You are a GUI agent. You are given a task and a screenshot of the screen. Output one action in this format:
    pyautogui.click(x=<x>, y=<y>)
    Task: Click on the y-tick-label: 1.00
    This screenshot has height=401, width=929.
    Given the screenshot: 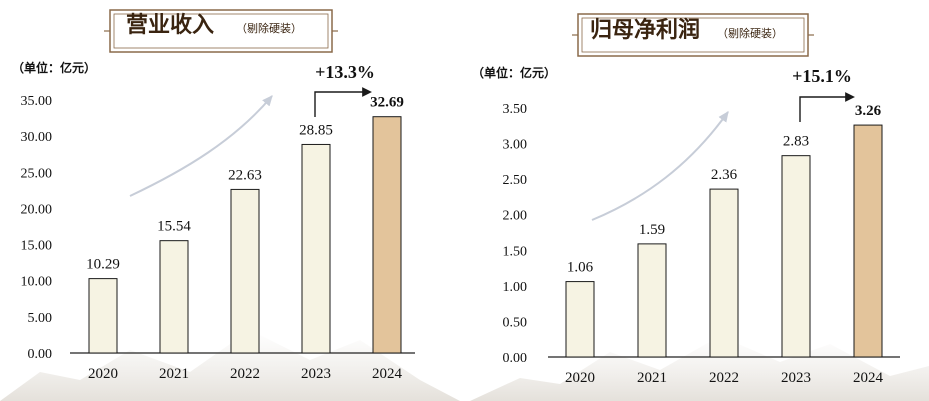 What is the action you would take?
    pyautogui.click(x=515, y=287)
    